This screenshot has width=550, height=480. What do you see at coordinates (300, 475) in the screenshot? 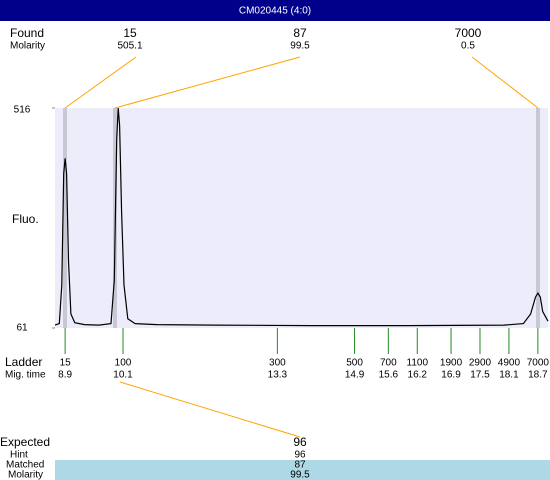
I see `molarity-value: 99.5` at bounding box center [300, 475].